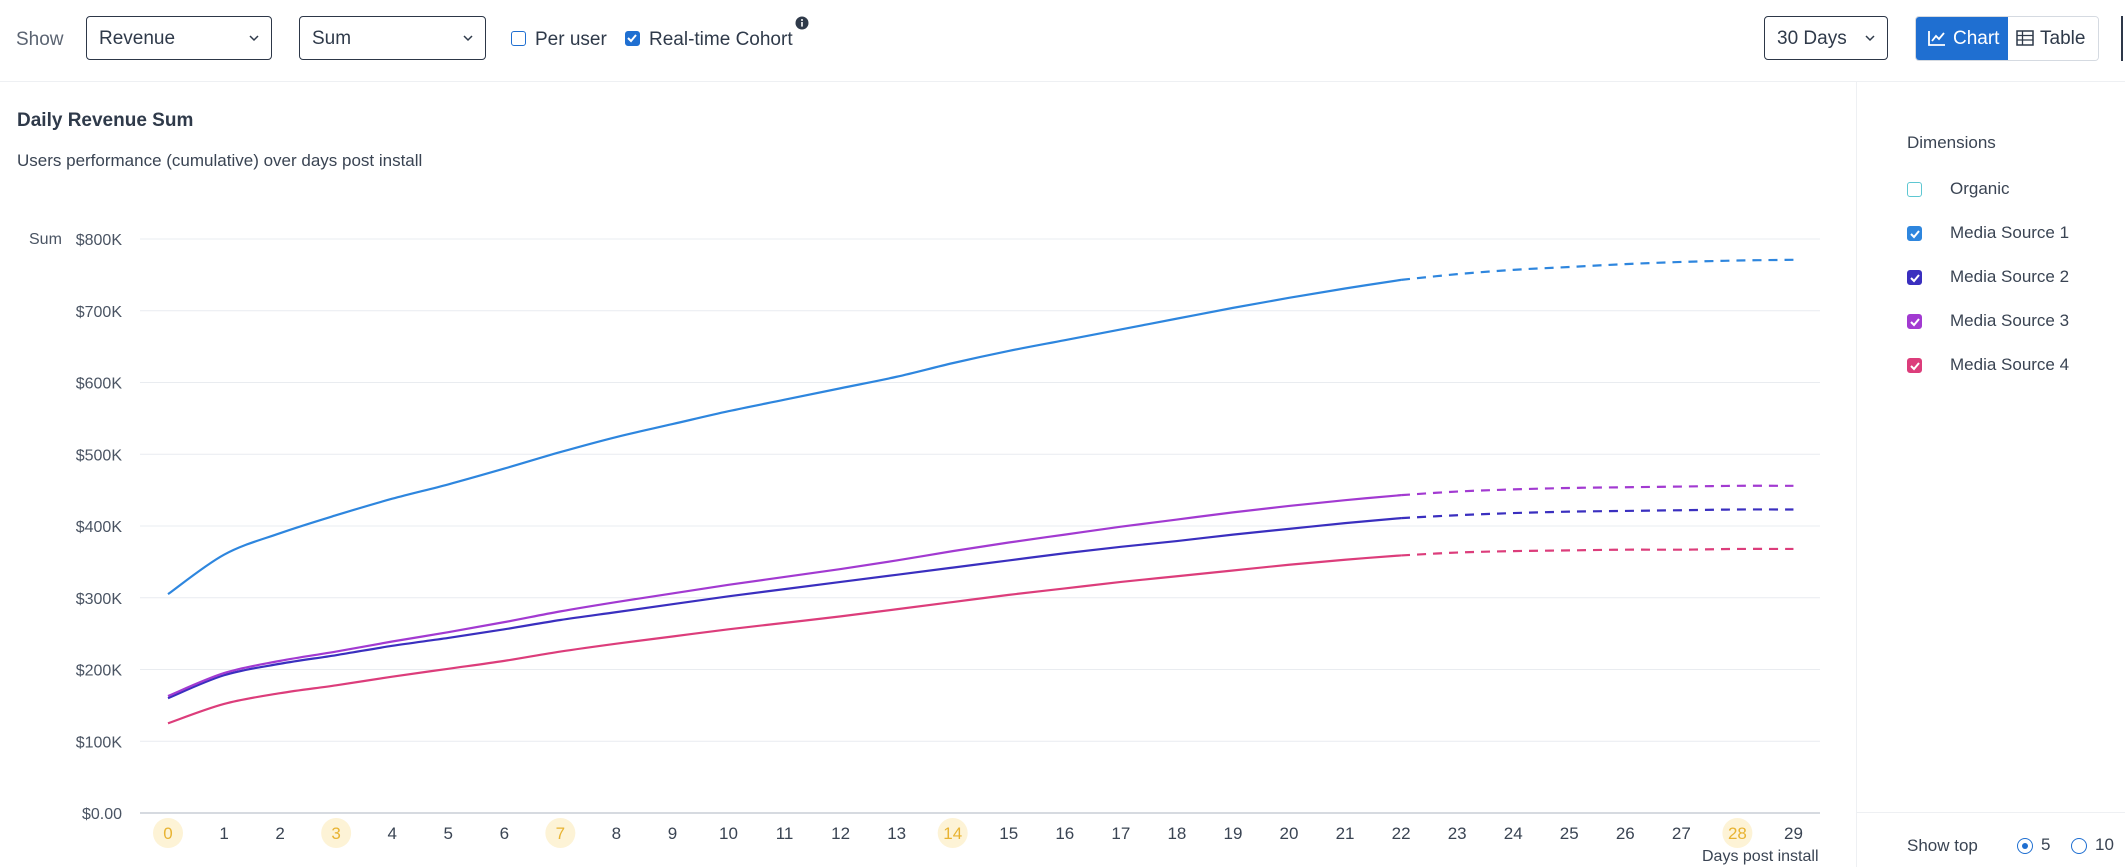 This screenshot has width=2125, height=867. I want to click on panel-bottom-divider, so click(1990, 812).